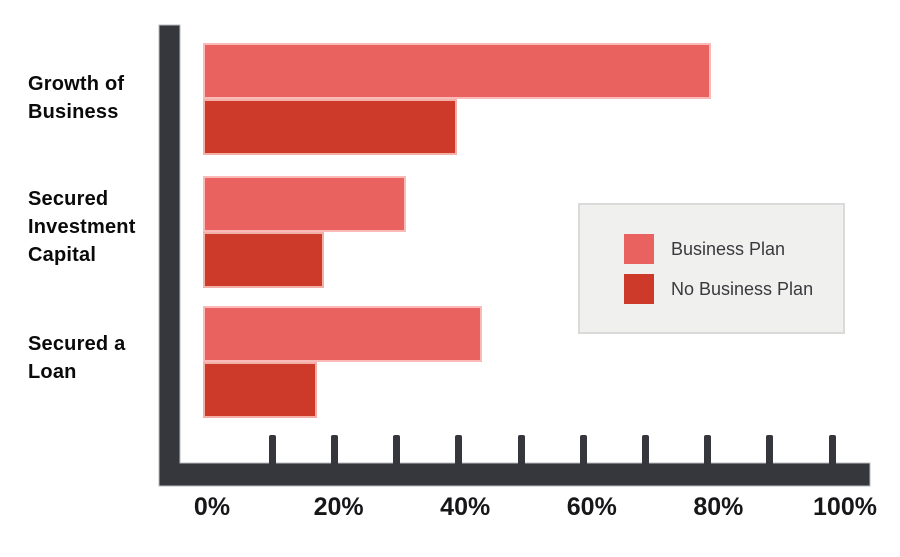  I want to click on category-label-growth-of-business: Growth of Business, so click(76, 98).